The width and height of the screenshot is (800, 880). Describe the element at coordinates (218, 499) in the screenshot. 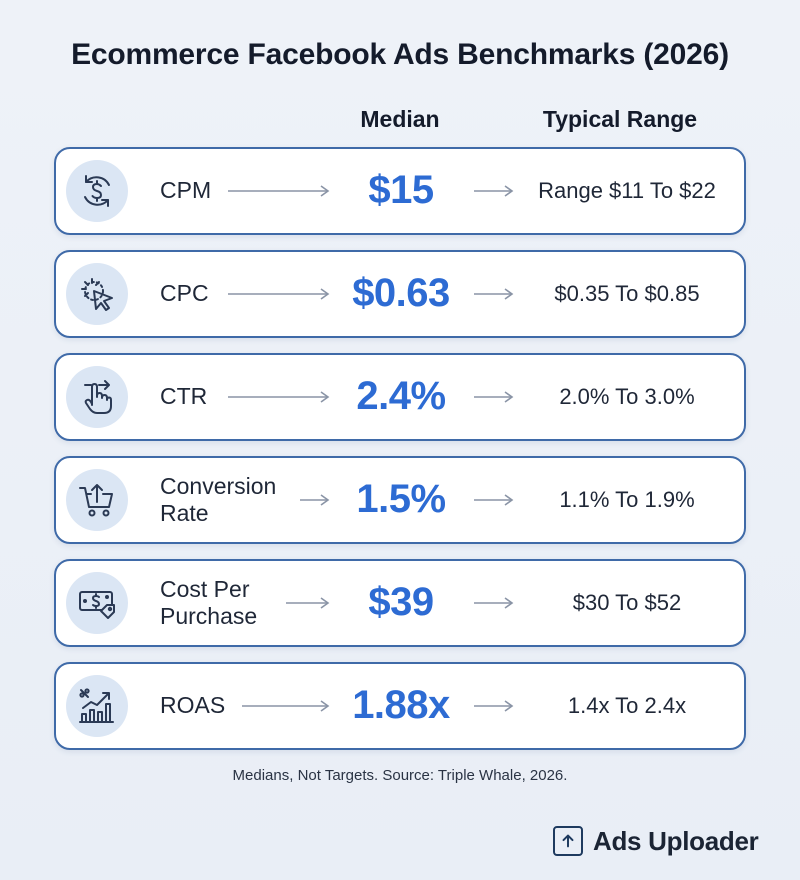

I see `metric-label: Conversion Rate` at that location.